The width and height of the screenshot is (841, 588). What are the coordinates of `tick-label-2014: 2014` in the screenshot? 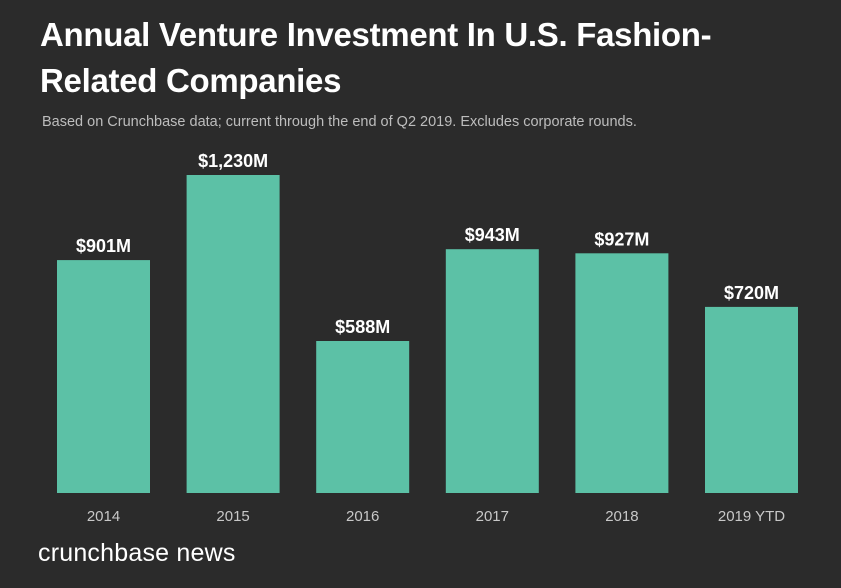 It's located at (103, 516).